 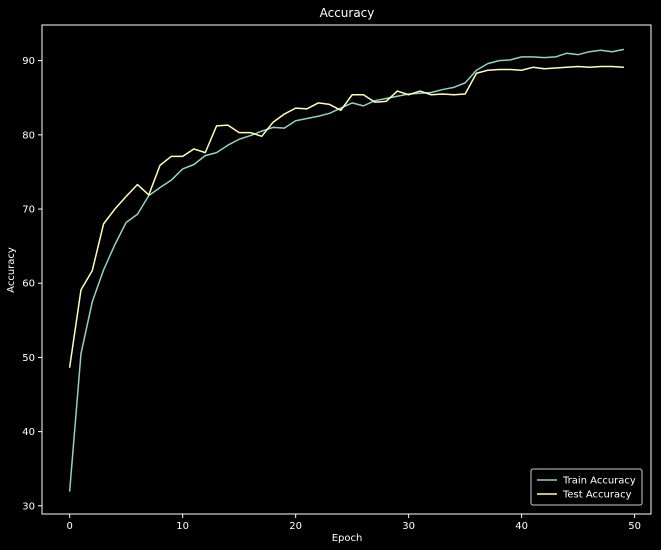 I want to click on y-tick-label: 90, so click(x=28, y=61).